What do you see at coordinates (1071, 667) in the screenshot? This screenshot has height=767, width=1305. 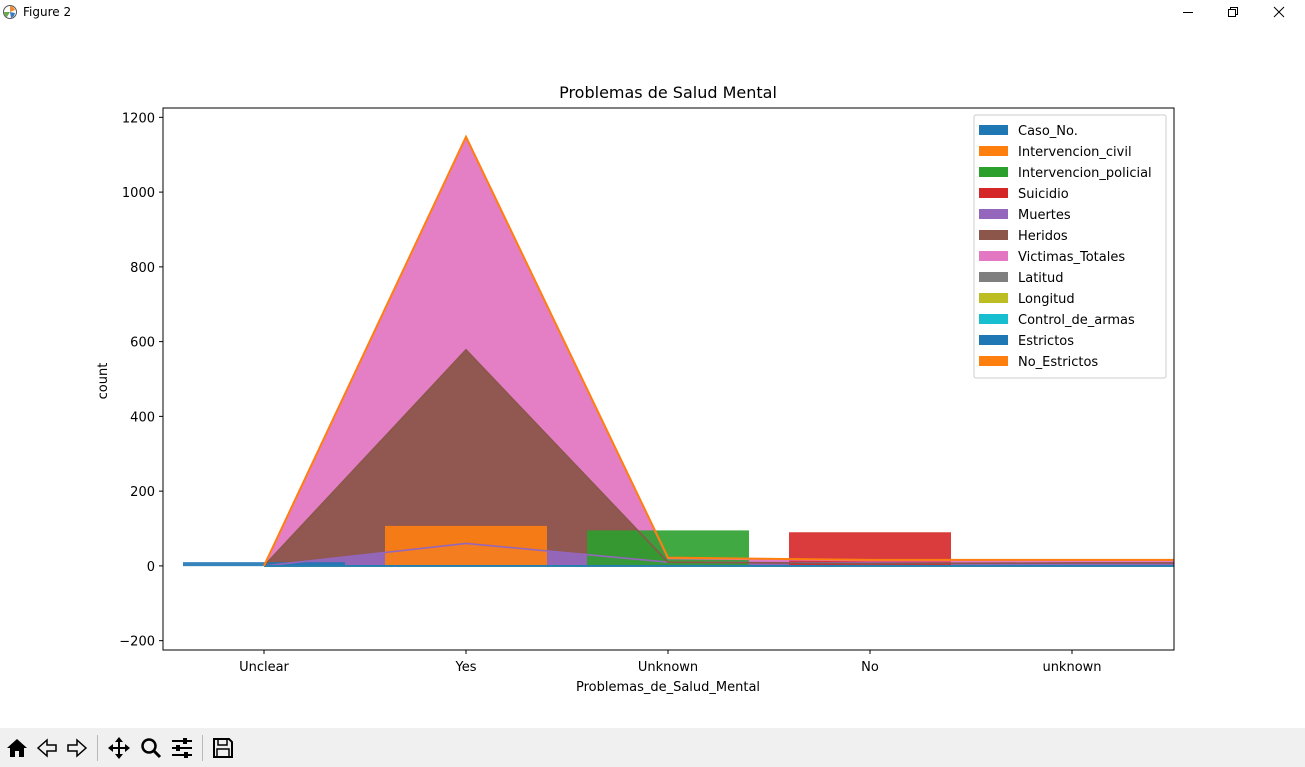 I see `x-tick-label: unknown` at bounding box center [1071, 667].